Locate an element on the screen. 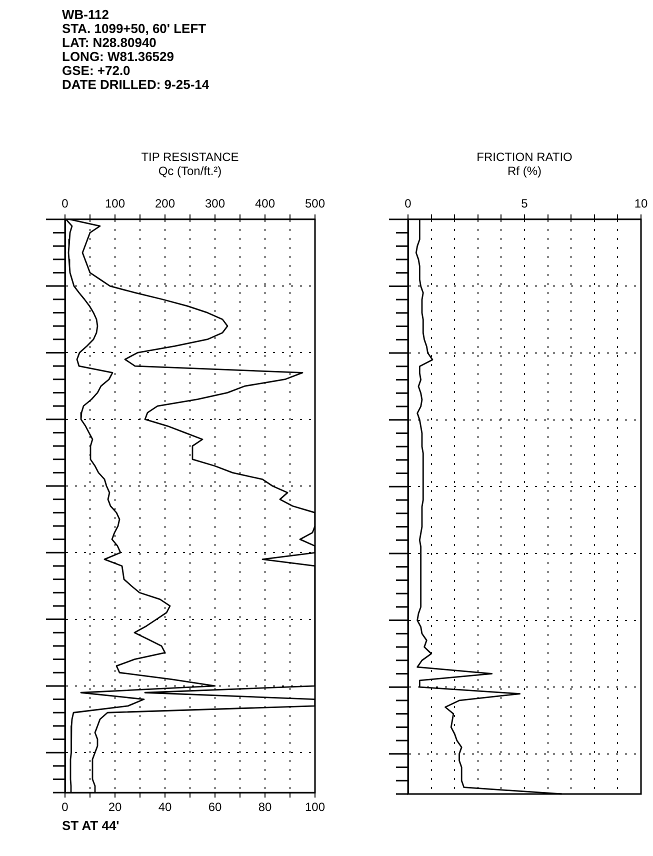 This screenshot has width=653, height=856. chart-title: TIP RESISTANCE is located at coordinates (190, 157).